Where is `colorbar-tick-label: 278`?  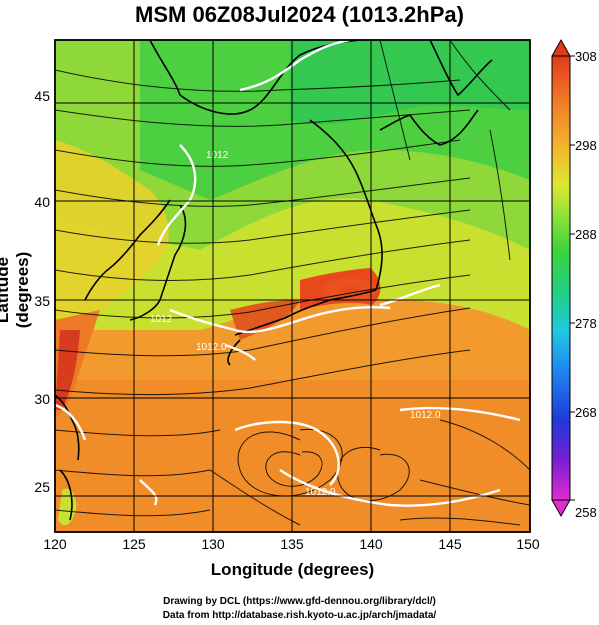 colorbar-tick-label: 278 is located at coordinates (586, 323).